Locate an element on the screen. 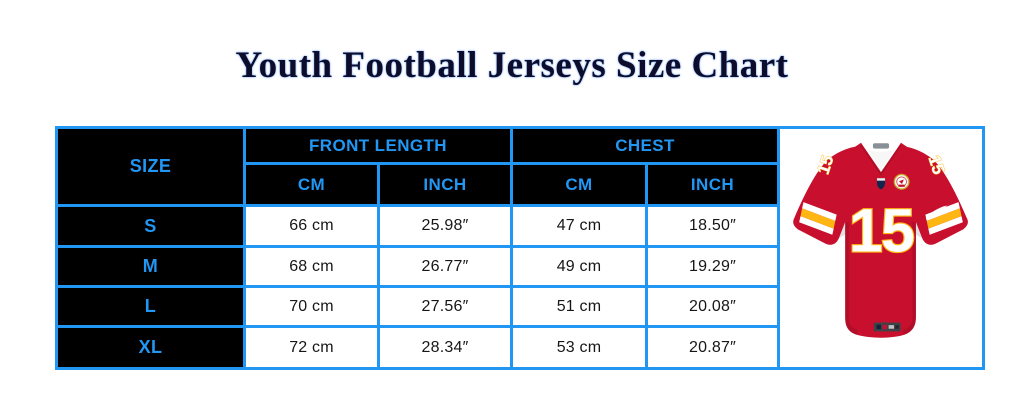 Image resolution: width=1024 pixels, height=418 pixels. front-length-cm-cell: 68 cm is located at coordinates (311, 266).